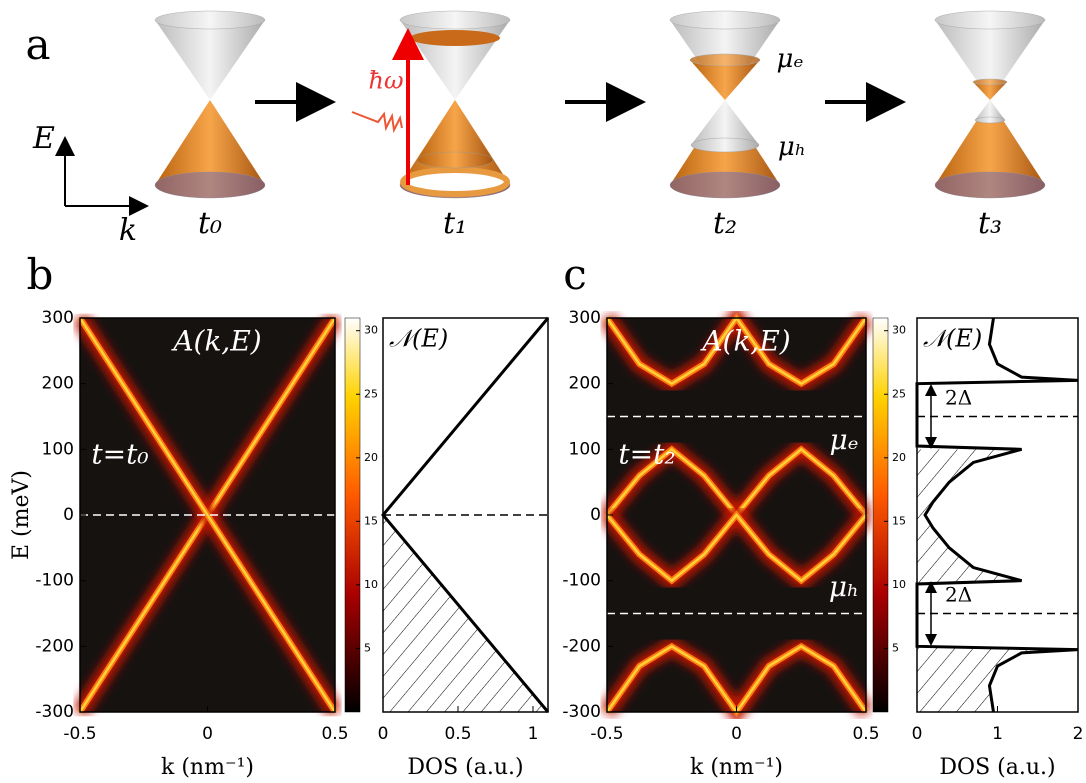 The height and width of the screenshot is (783, 1086). What do you see at coordinates (119, 453) in the screenshot?
I see `label: t=t₀` at bounding box center [119, 453].